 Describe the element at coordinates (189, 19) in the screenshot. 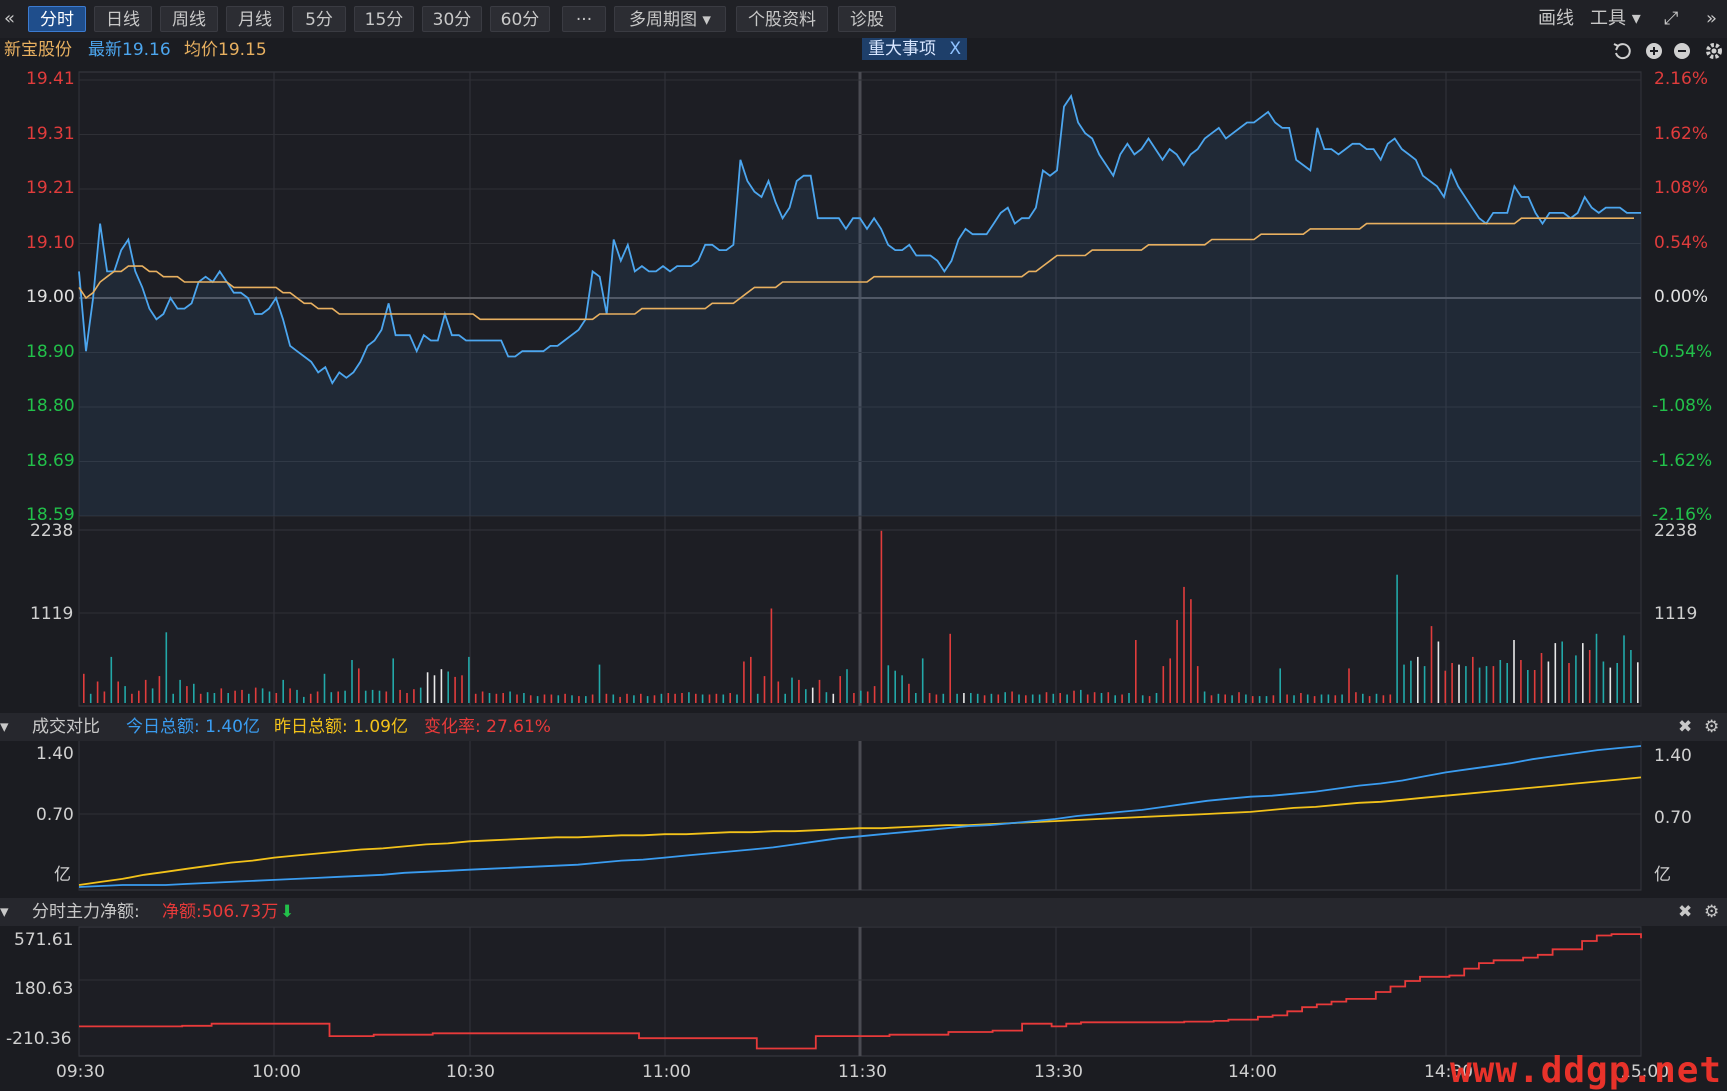

I see `tab-weekly: 周线` at that location.